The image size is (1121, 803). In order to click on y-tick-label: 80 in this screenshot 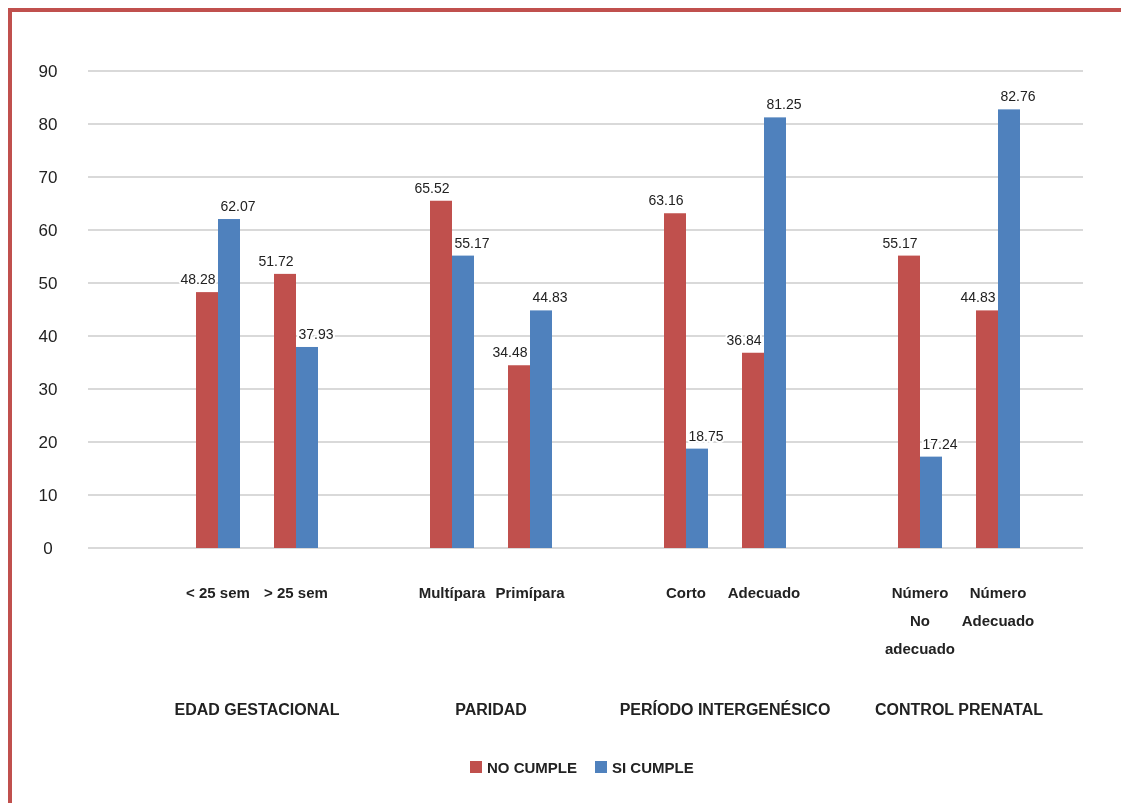, I will do `click(48, 124)`.